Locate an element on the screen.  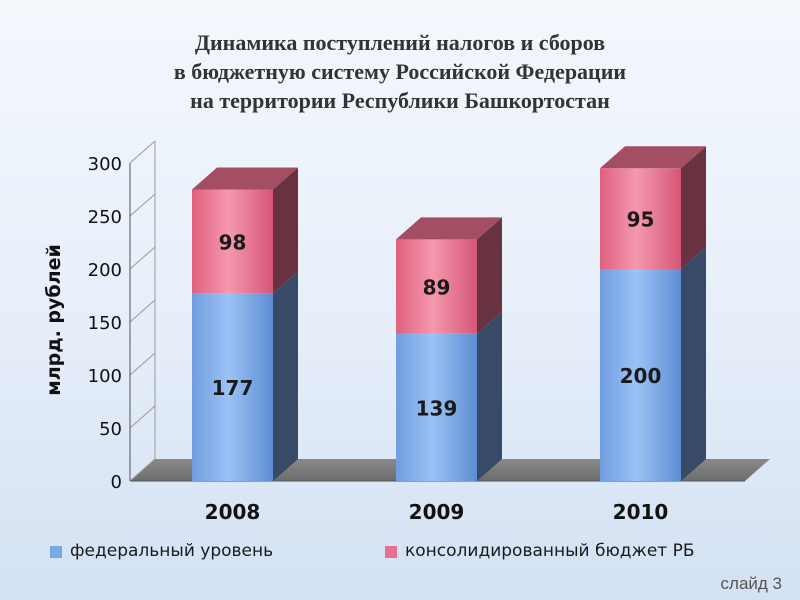
title-line-1: Динамика поступлений налогов и сборов is located at coordinates (400, 42).